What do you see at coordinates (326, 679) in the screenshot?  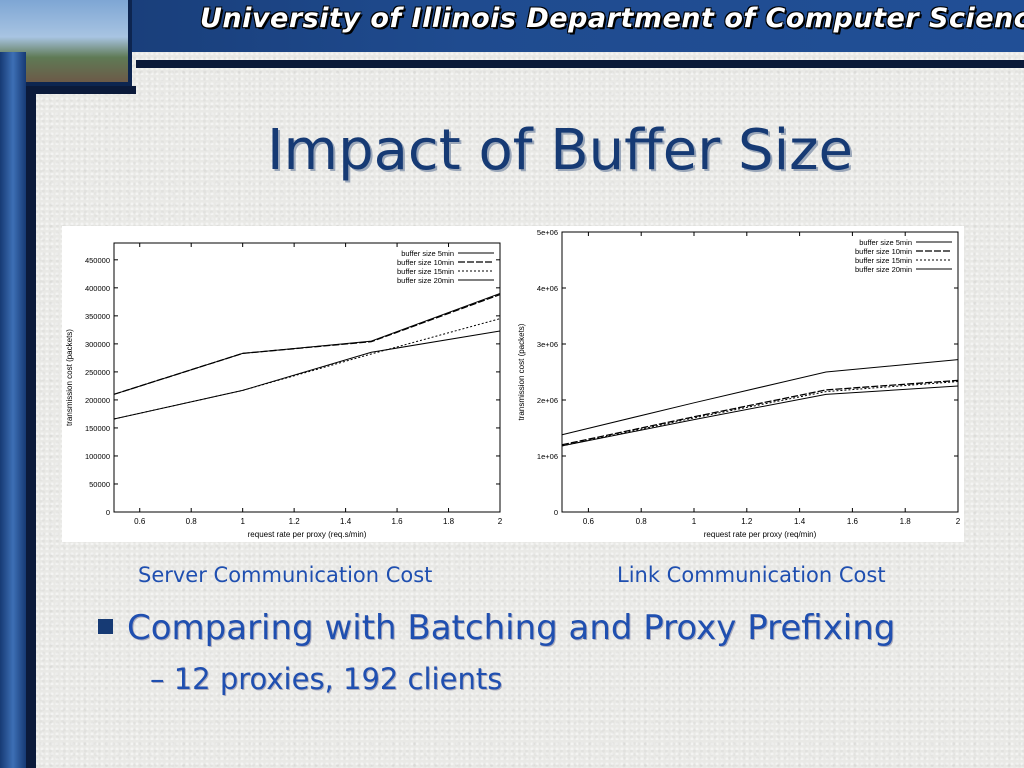 I see `sub-bullet-text: – 12 proxies, 192 clients` at bounding box center [326, 679].